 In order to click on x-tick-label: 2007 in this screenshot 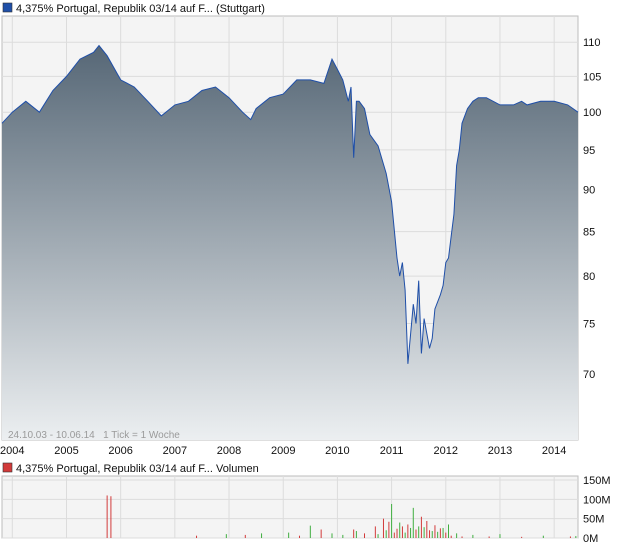, I will do `click(175, 451)`.